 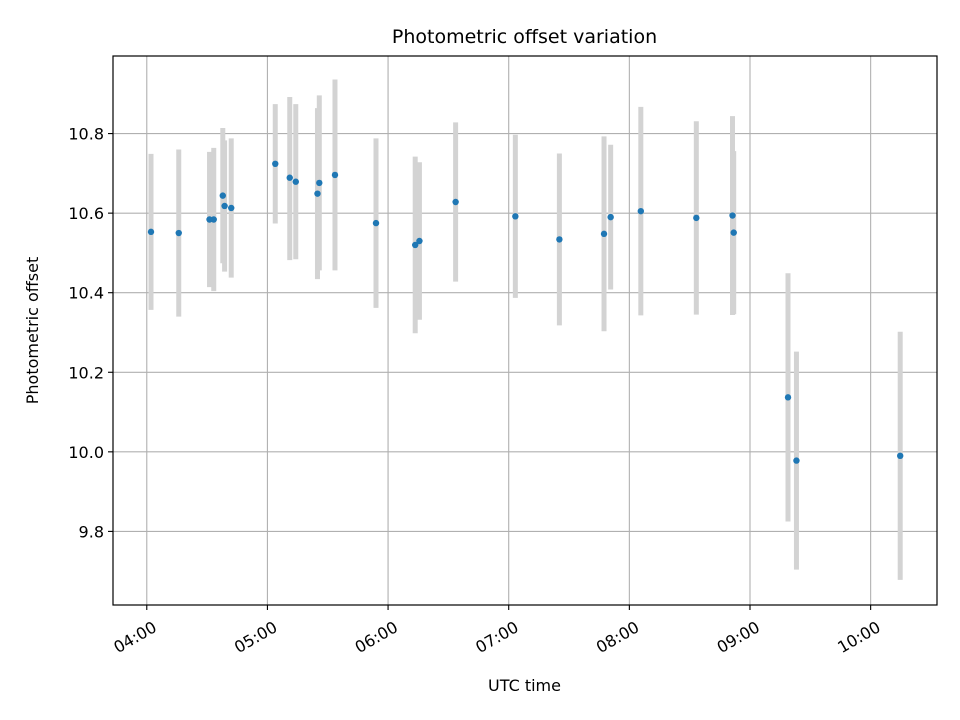 I want to click on y-tick-label: 10.4, so click(x=86, y=293).